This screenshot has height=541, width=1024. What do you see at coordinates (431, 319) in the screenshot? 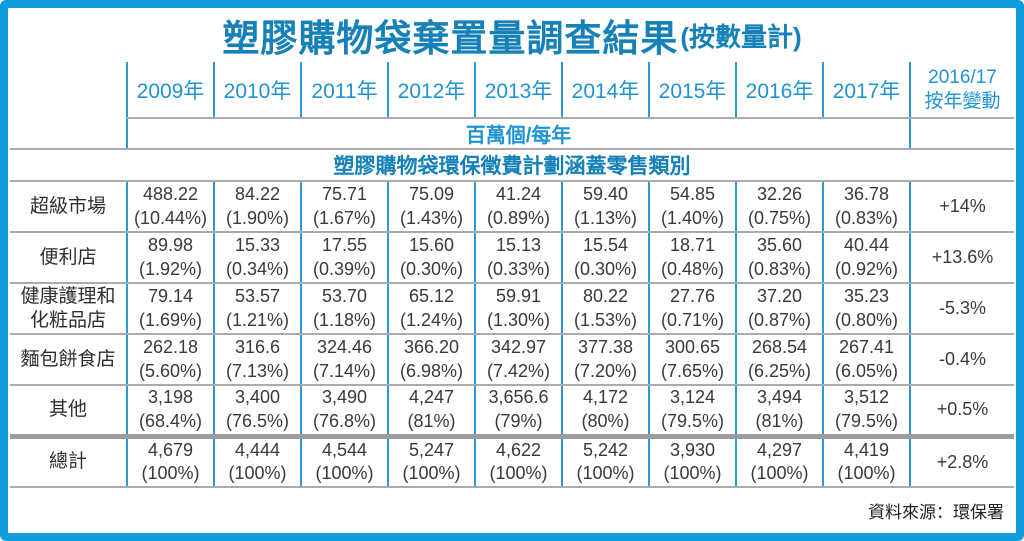
I see `cell-percent: (1.24%)` at bounding box center [431, 319].